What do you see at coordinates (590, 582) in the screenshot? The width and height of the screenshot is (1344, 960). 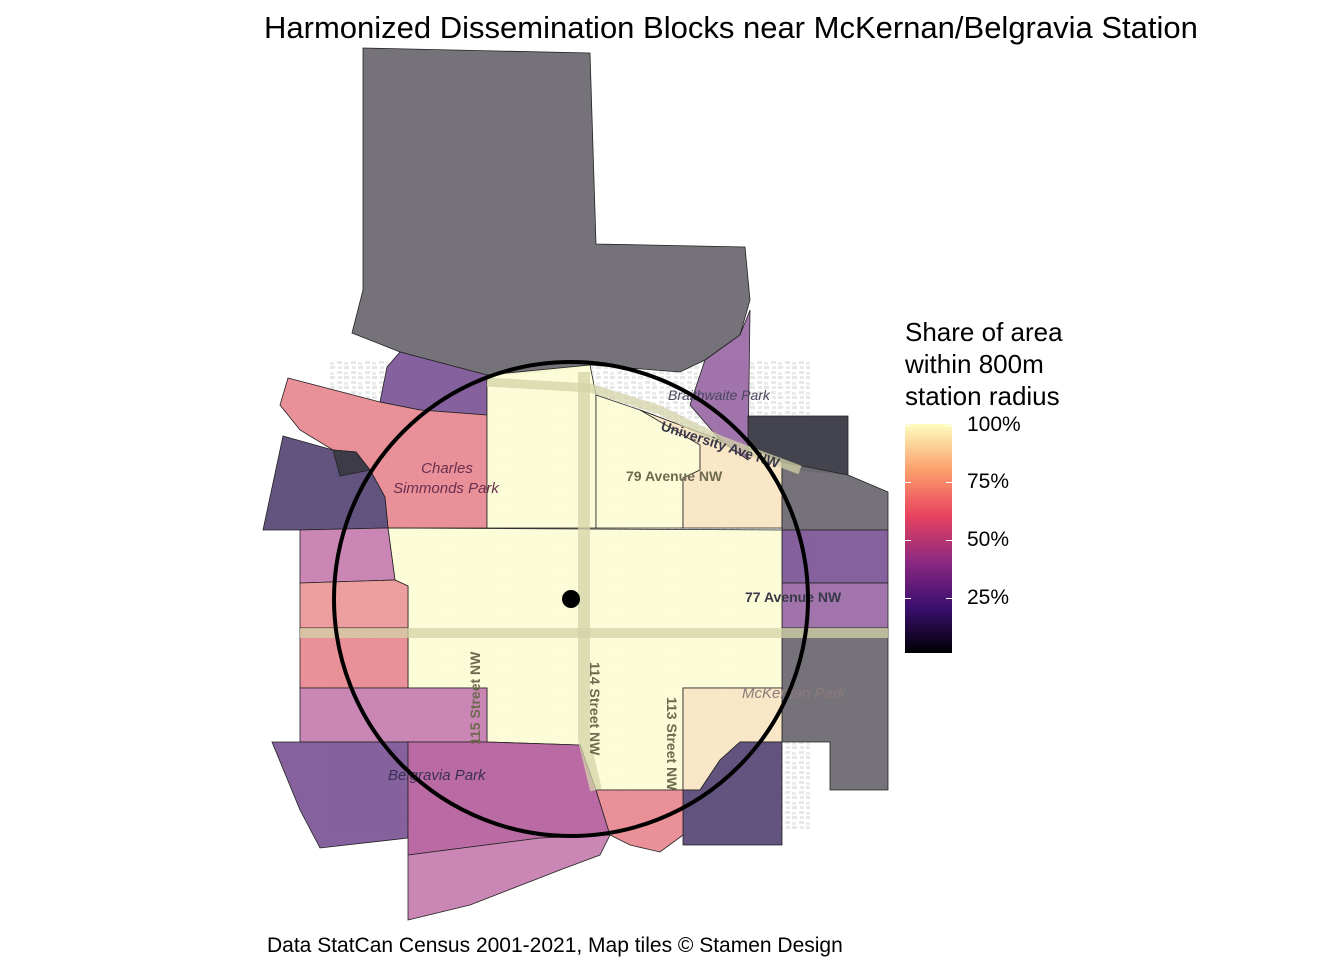 I see `road-114-street` at bounding box center [590, 582].